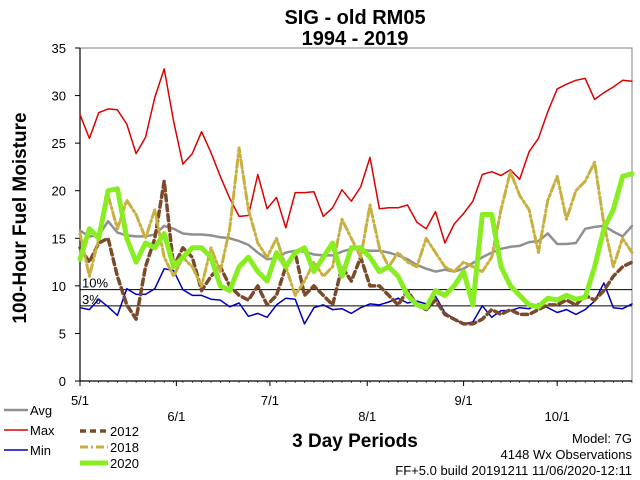  What do you see at coordinates (62, 333) in the screenshot?
I see `y-tick-label: 5` at bounding box center [62, 333].